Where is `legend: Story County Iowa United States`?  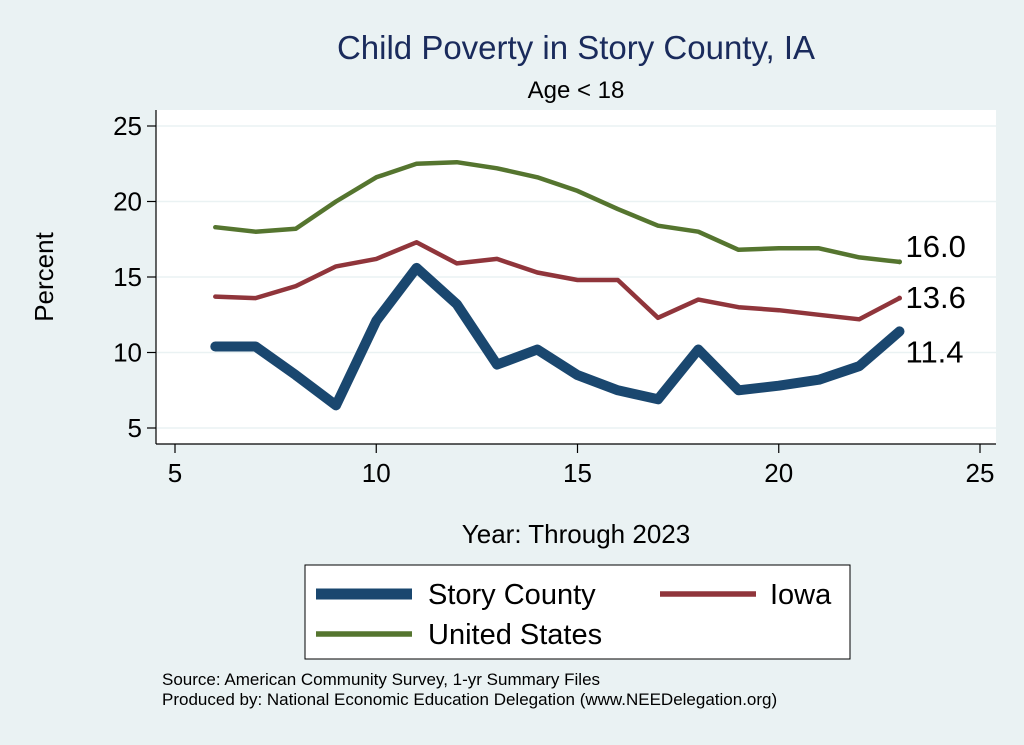
legend: Story County Iowa United States is located at coordinates (577, 612).